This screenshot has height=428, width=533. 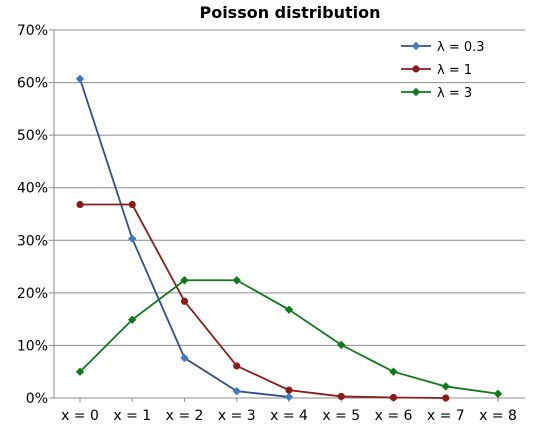 What do you see at coordinates (446, 416) in the screenshot?
I see `x-tick-label: x = 7` at bounding box center [446, 416].